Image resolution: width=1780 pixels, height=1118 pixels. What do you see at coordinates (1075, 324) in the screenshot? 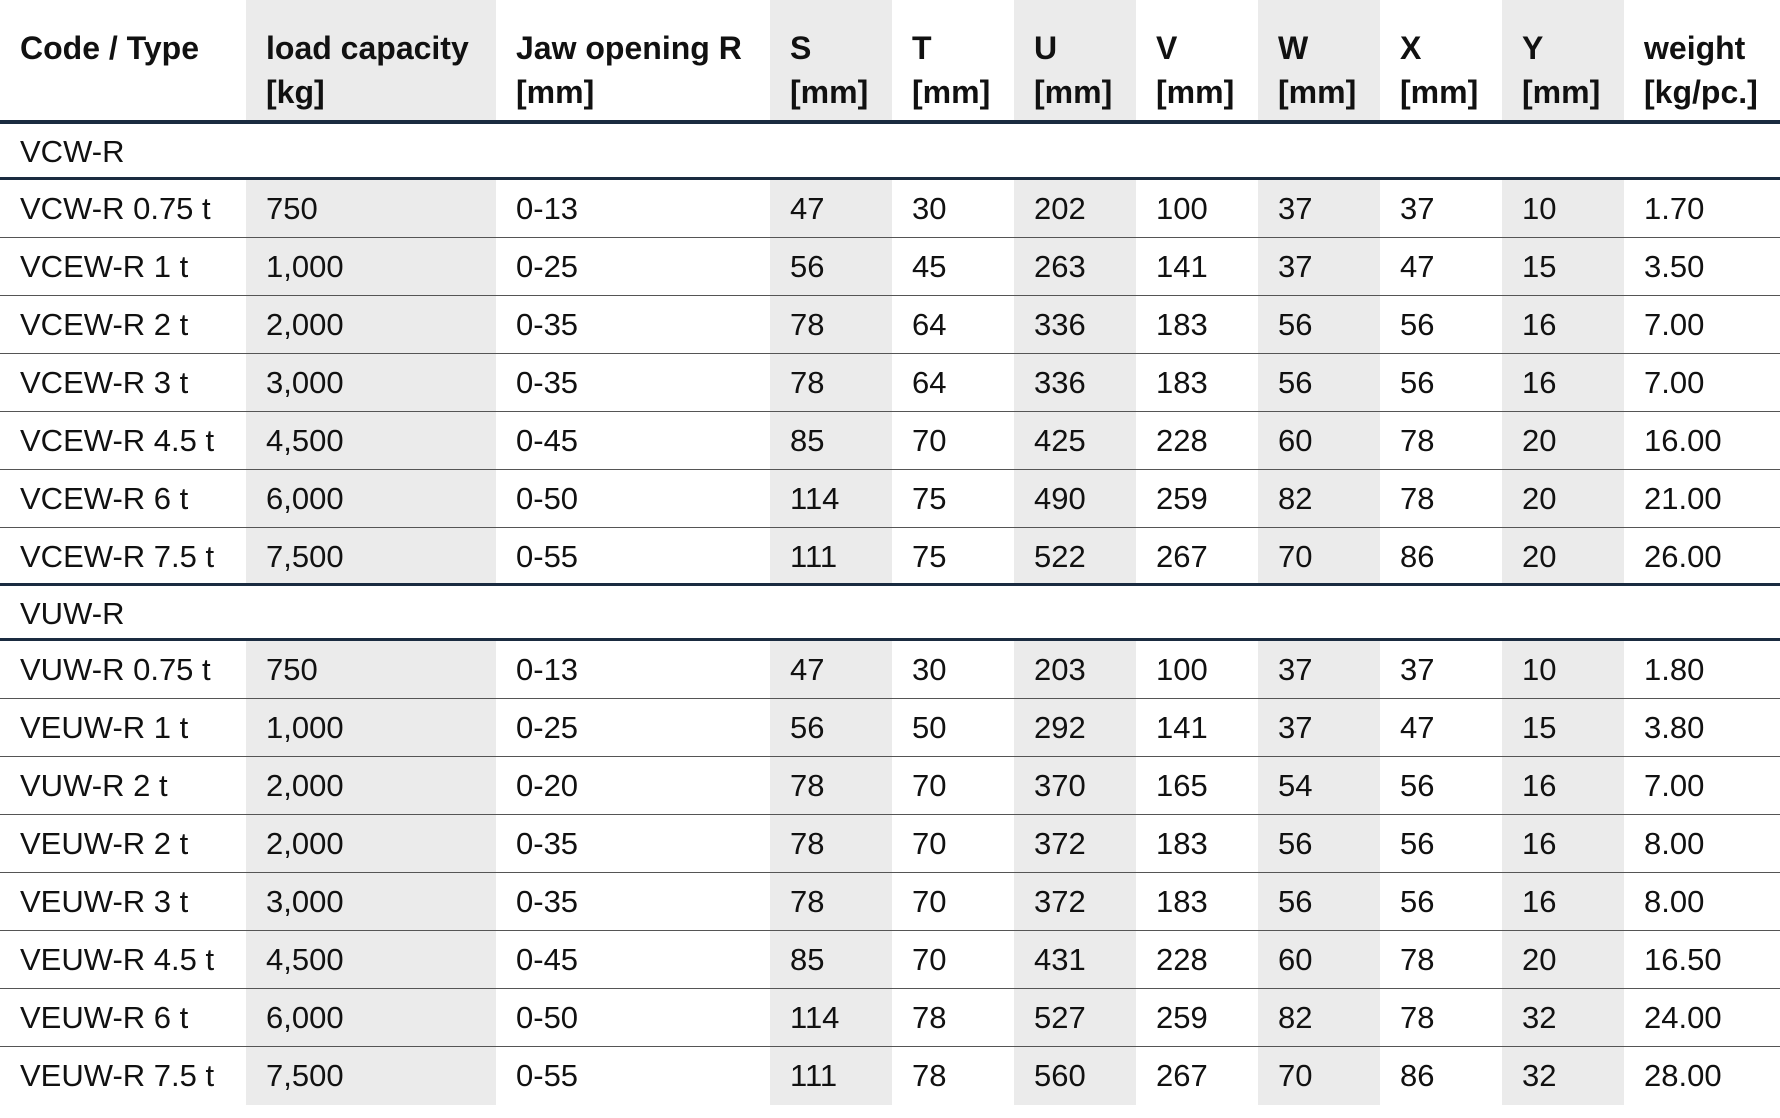
I see `table-cell: 336` at bounding box center [1075, 324].